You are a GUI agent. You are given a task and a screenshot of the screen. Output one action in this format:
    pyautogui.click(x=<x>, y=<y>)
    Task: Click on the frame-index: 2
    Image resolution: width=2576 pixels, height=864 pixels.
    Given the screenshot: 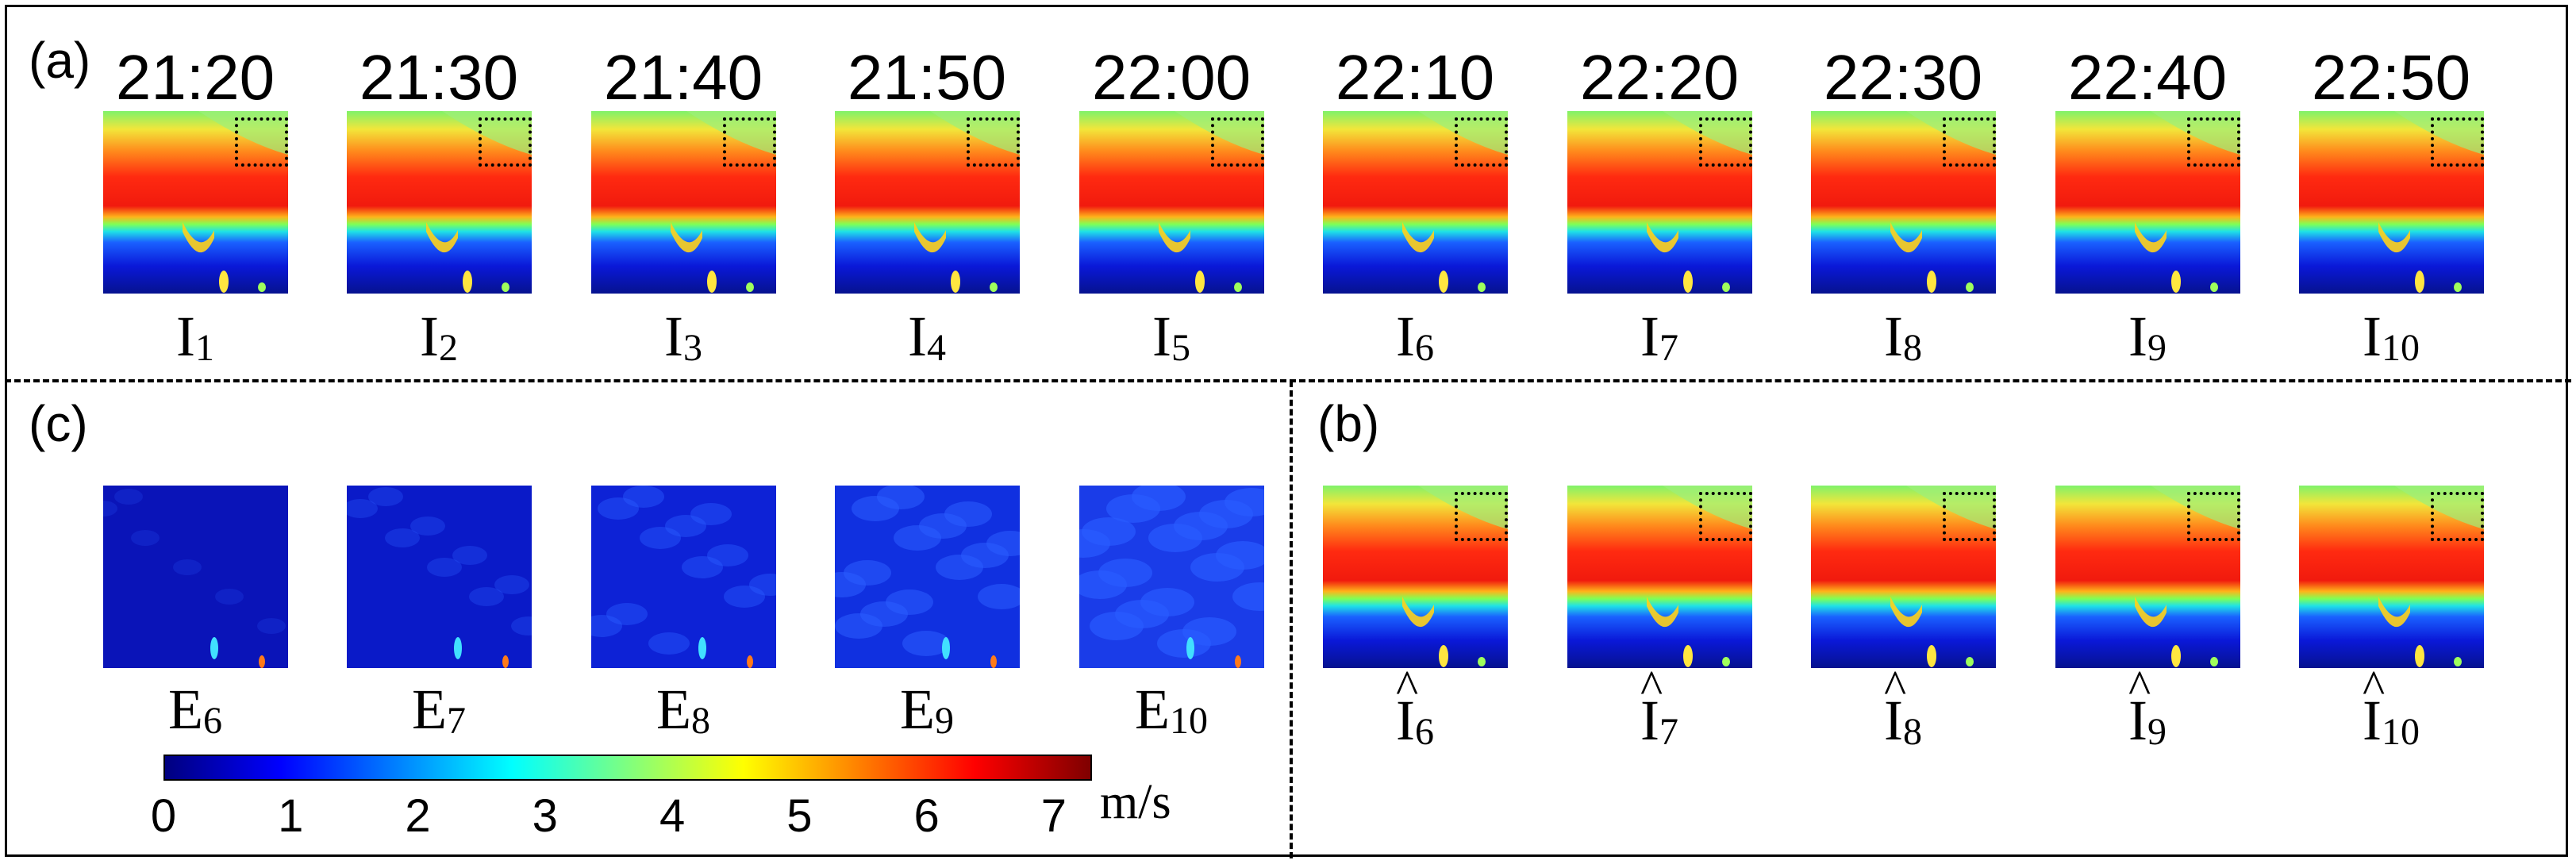 What is the action you would take?
    pyautogui.click(x=448, y=348)
    